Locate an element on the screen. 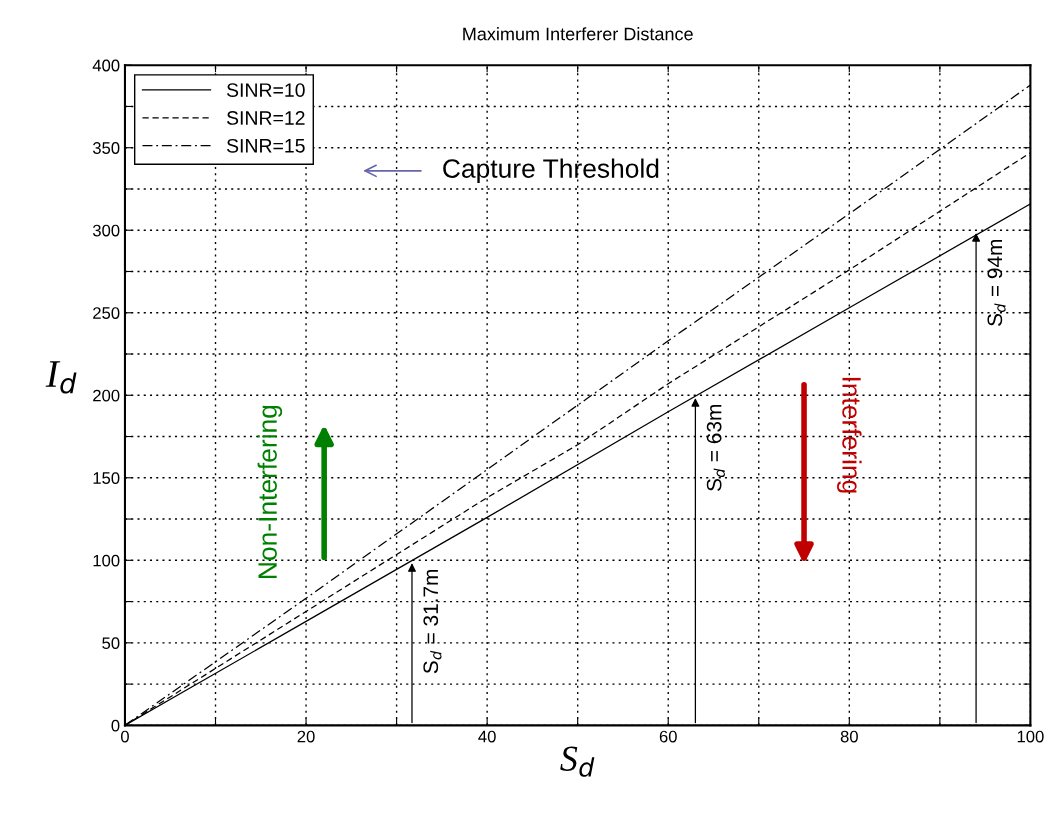 The width and height of the screenshot is (1059, 815). annotation: Capture Threshold is located at coordinates (551, 171).